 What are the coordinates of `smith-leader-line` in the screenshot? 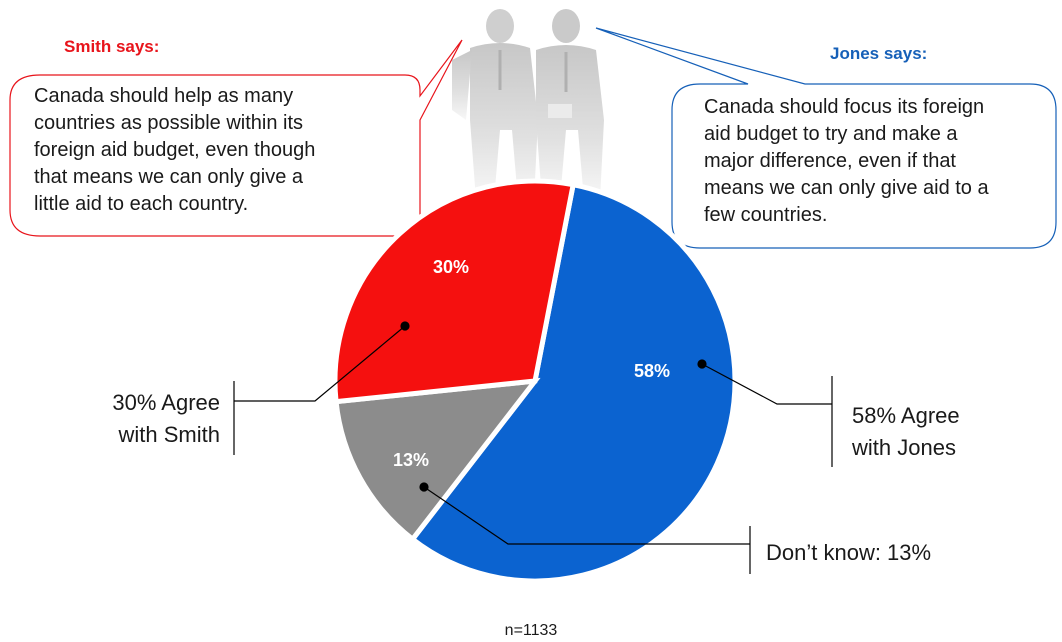 It's located at (320, 363).